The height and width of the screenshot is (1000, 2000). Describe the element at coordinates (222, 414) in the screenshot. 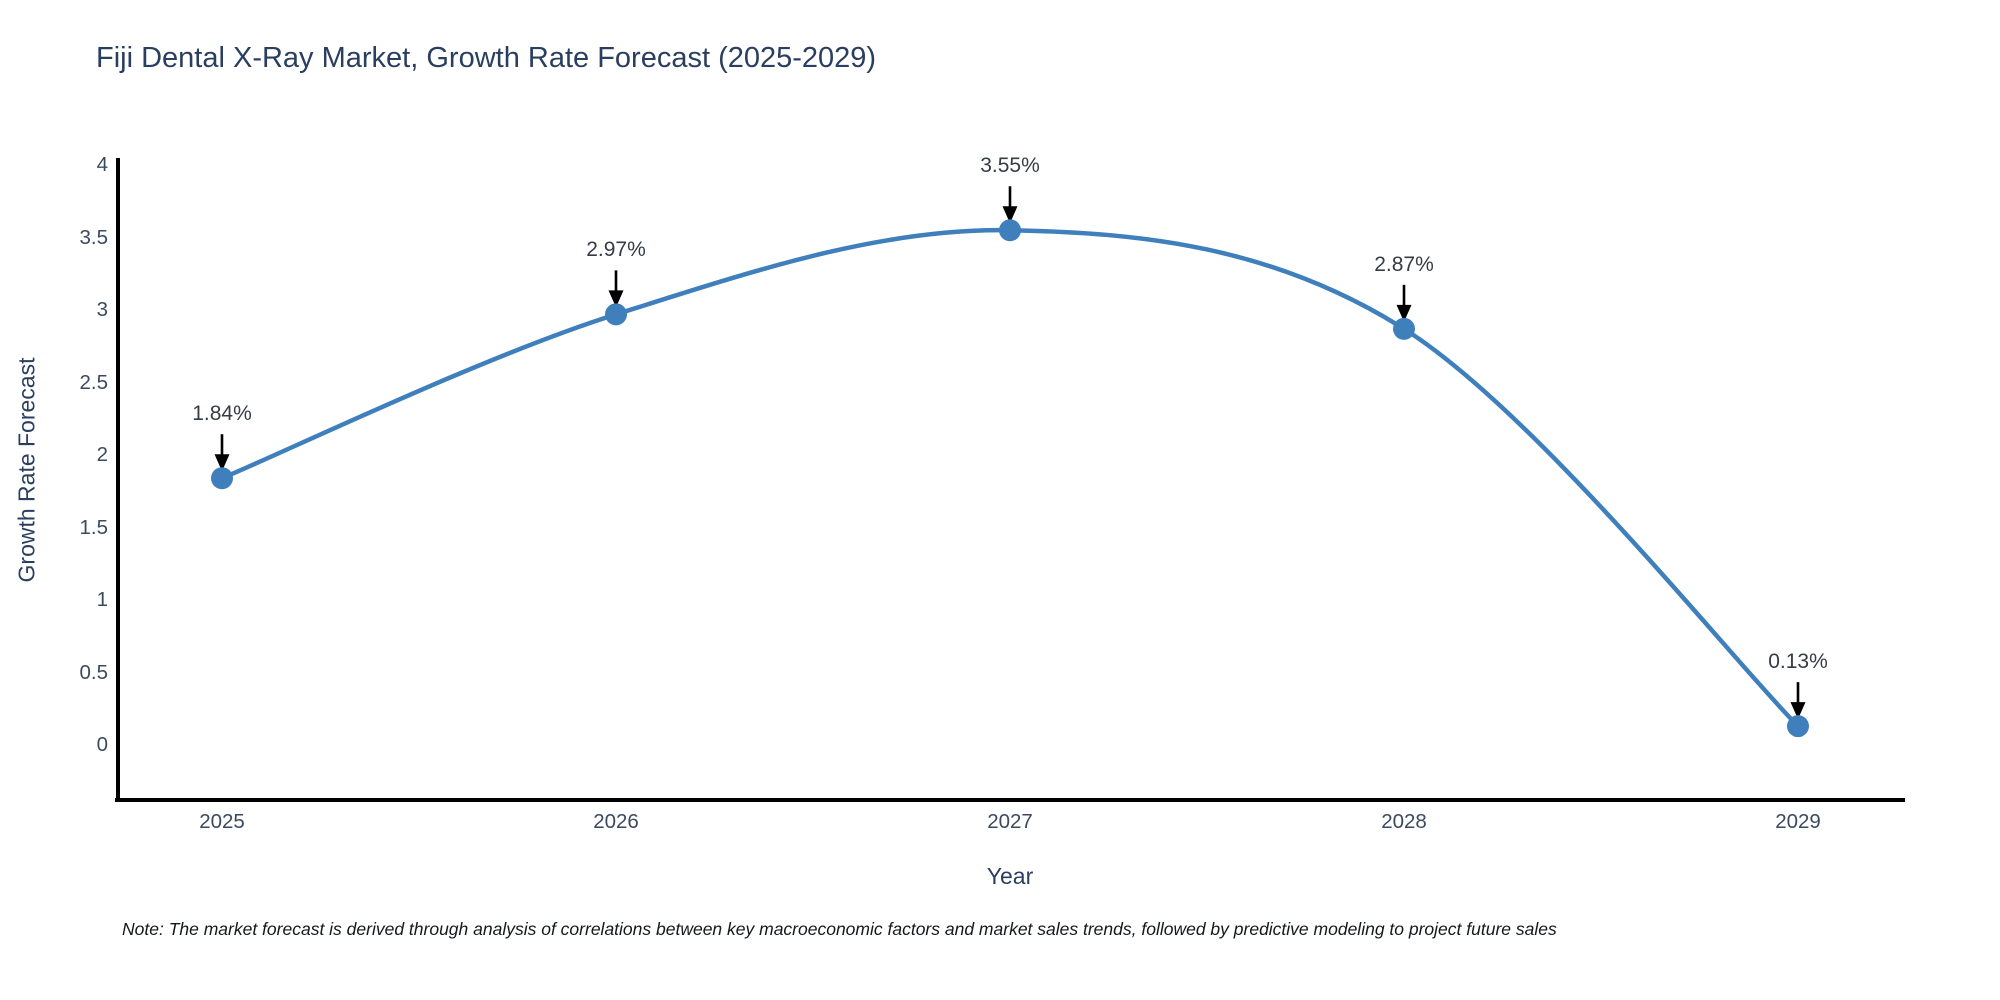

I see `point-value-label: 1.84%` at that location.